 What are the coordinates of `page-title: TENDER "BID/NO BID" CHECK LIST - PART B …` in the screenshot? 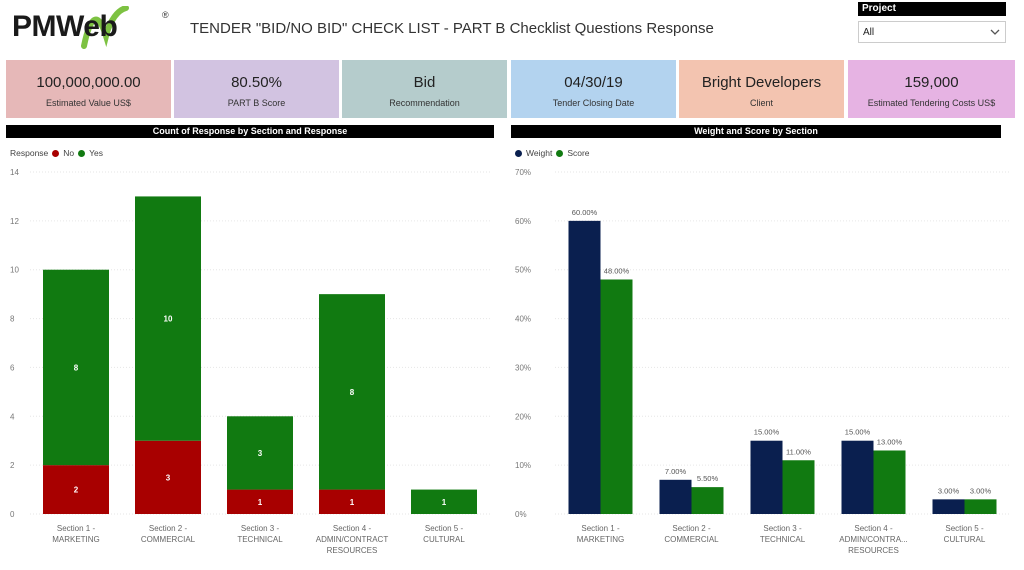 It's located at (452, 28).